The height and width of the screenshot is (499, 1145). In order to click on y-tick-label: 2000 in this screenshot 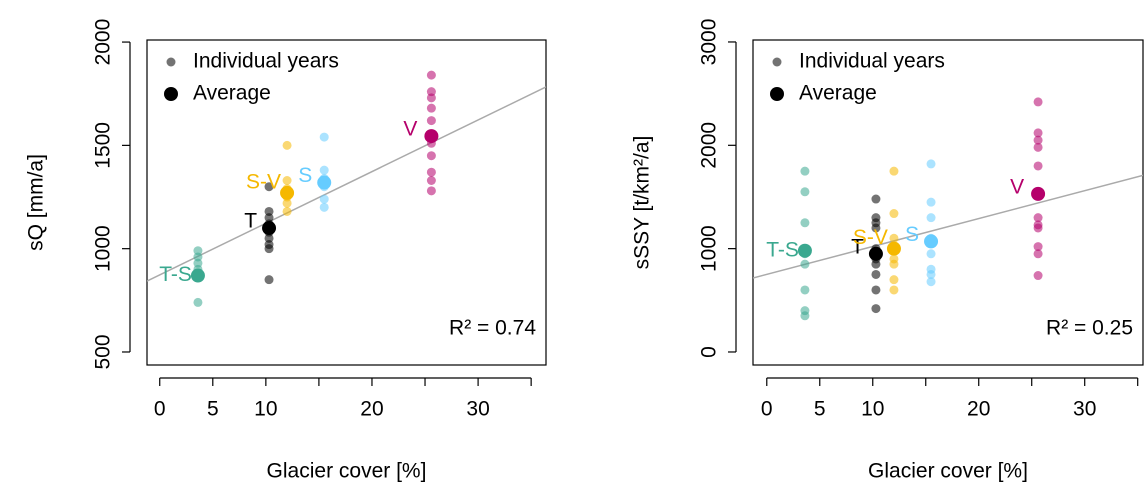, I will do `click(103, 42)`.